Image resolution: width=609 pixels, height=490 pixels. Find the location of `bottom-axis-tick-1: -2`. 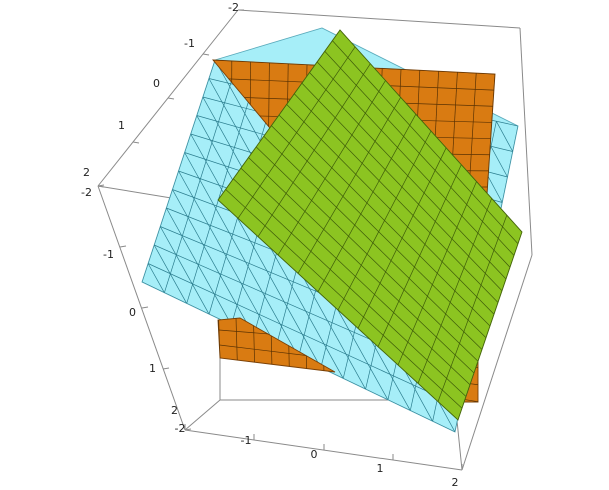

bottom-axis-tick-1: -2 is located at coordinates (180, 428).